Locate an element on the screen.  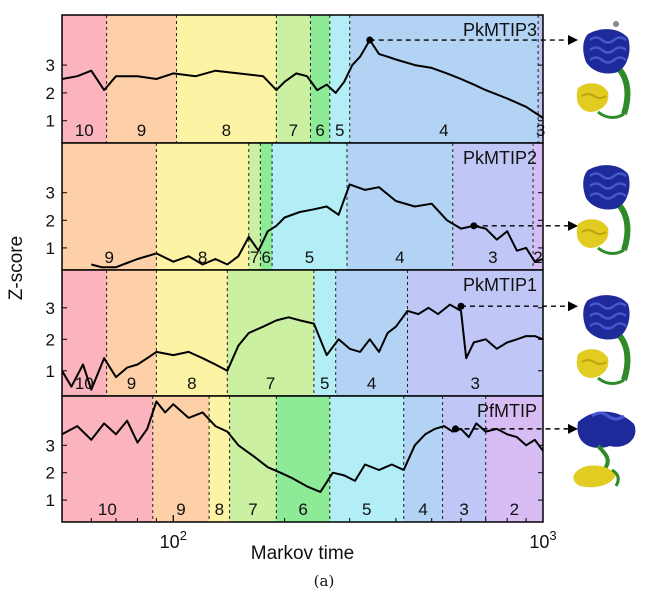
panel-title: PkMTIP3 is located at coordinates (500, 30).